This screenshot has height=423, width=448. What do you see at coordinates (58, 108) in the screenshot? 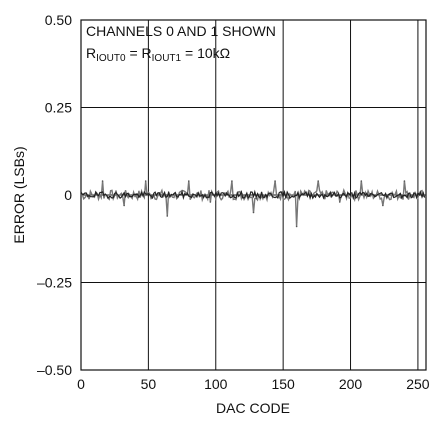
I see `y-tick-label: 0.25` at bounding box center [58, 108].